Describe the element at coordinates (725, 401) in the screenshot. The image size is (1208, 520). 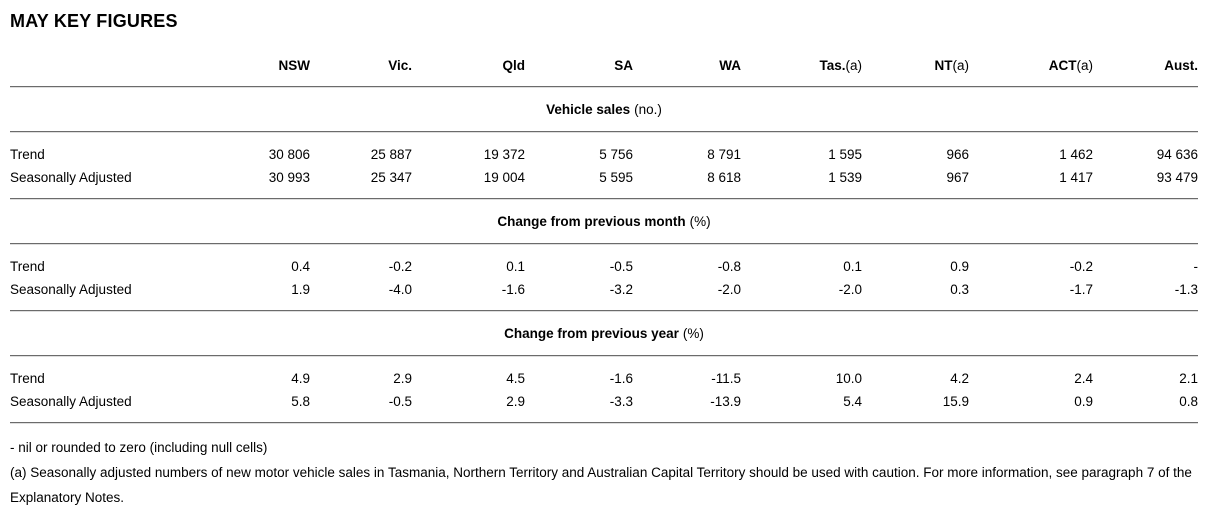
I see `value-cell: -13.9` at that location.